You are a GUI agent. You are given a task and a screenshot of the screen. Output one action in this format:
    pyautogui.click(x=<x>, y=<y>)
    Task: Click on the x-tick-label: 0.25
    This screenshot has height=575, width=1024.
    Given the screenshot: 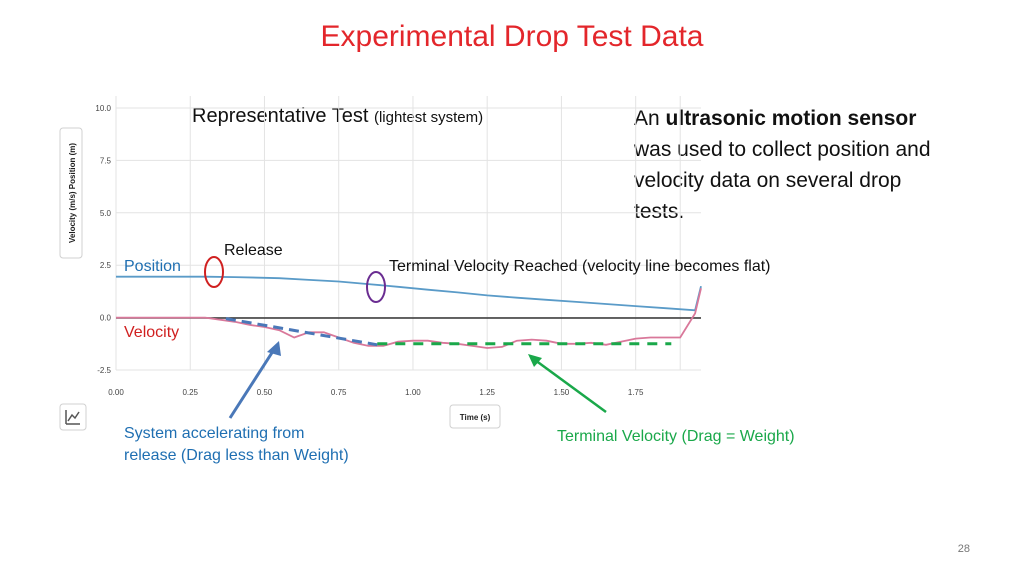 What is the action you would take?
    pyautogui.click(x=190, y=392)
    